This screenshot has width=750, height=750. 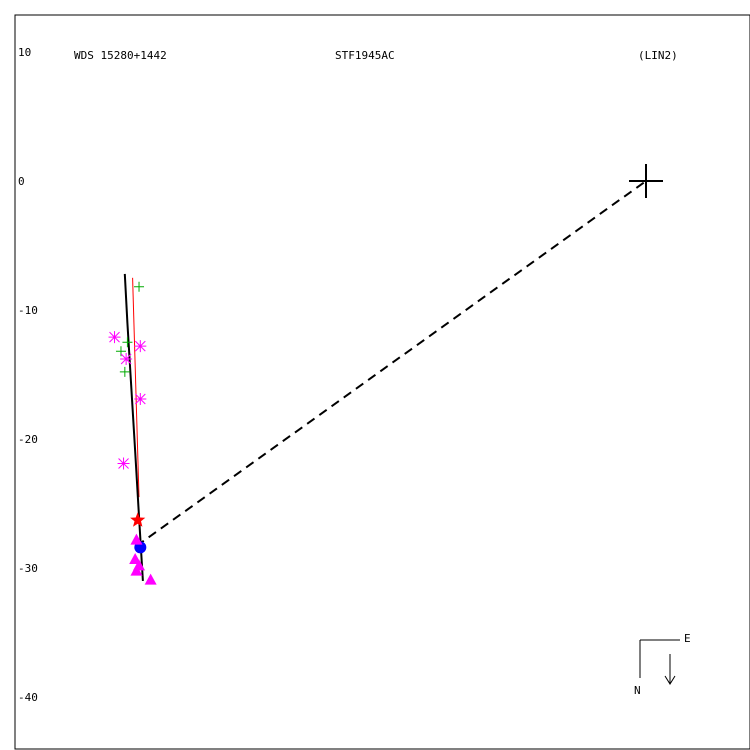 I want to click on y-tick-label: -30, so click(x=28, y=568).